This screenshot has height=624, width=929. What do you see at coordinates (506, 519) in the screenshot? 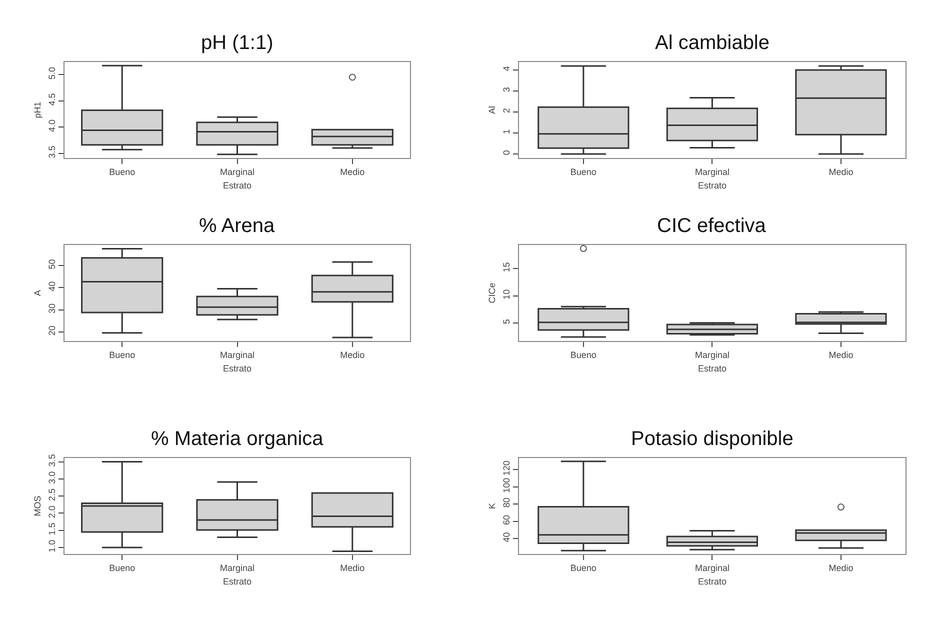
I see `y-tick-label: 60` at bounding box center [506, 519].